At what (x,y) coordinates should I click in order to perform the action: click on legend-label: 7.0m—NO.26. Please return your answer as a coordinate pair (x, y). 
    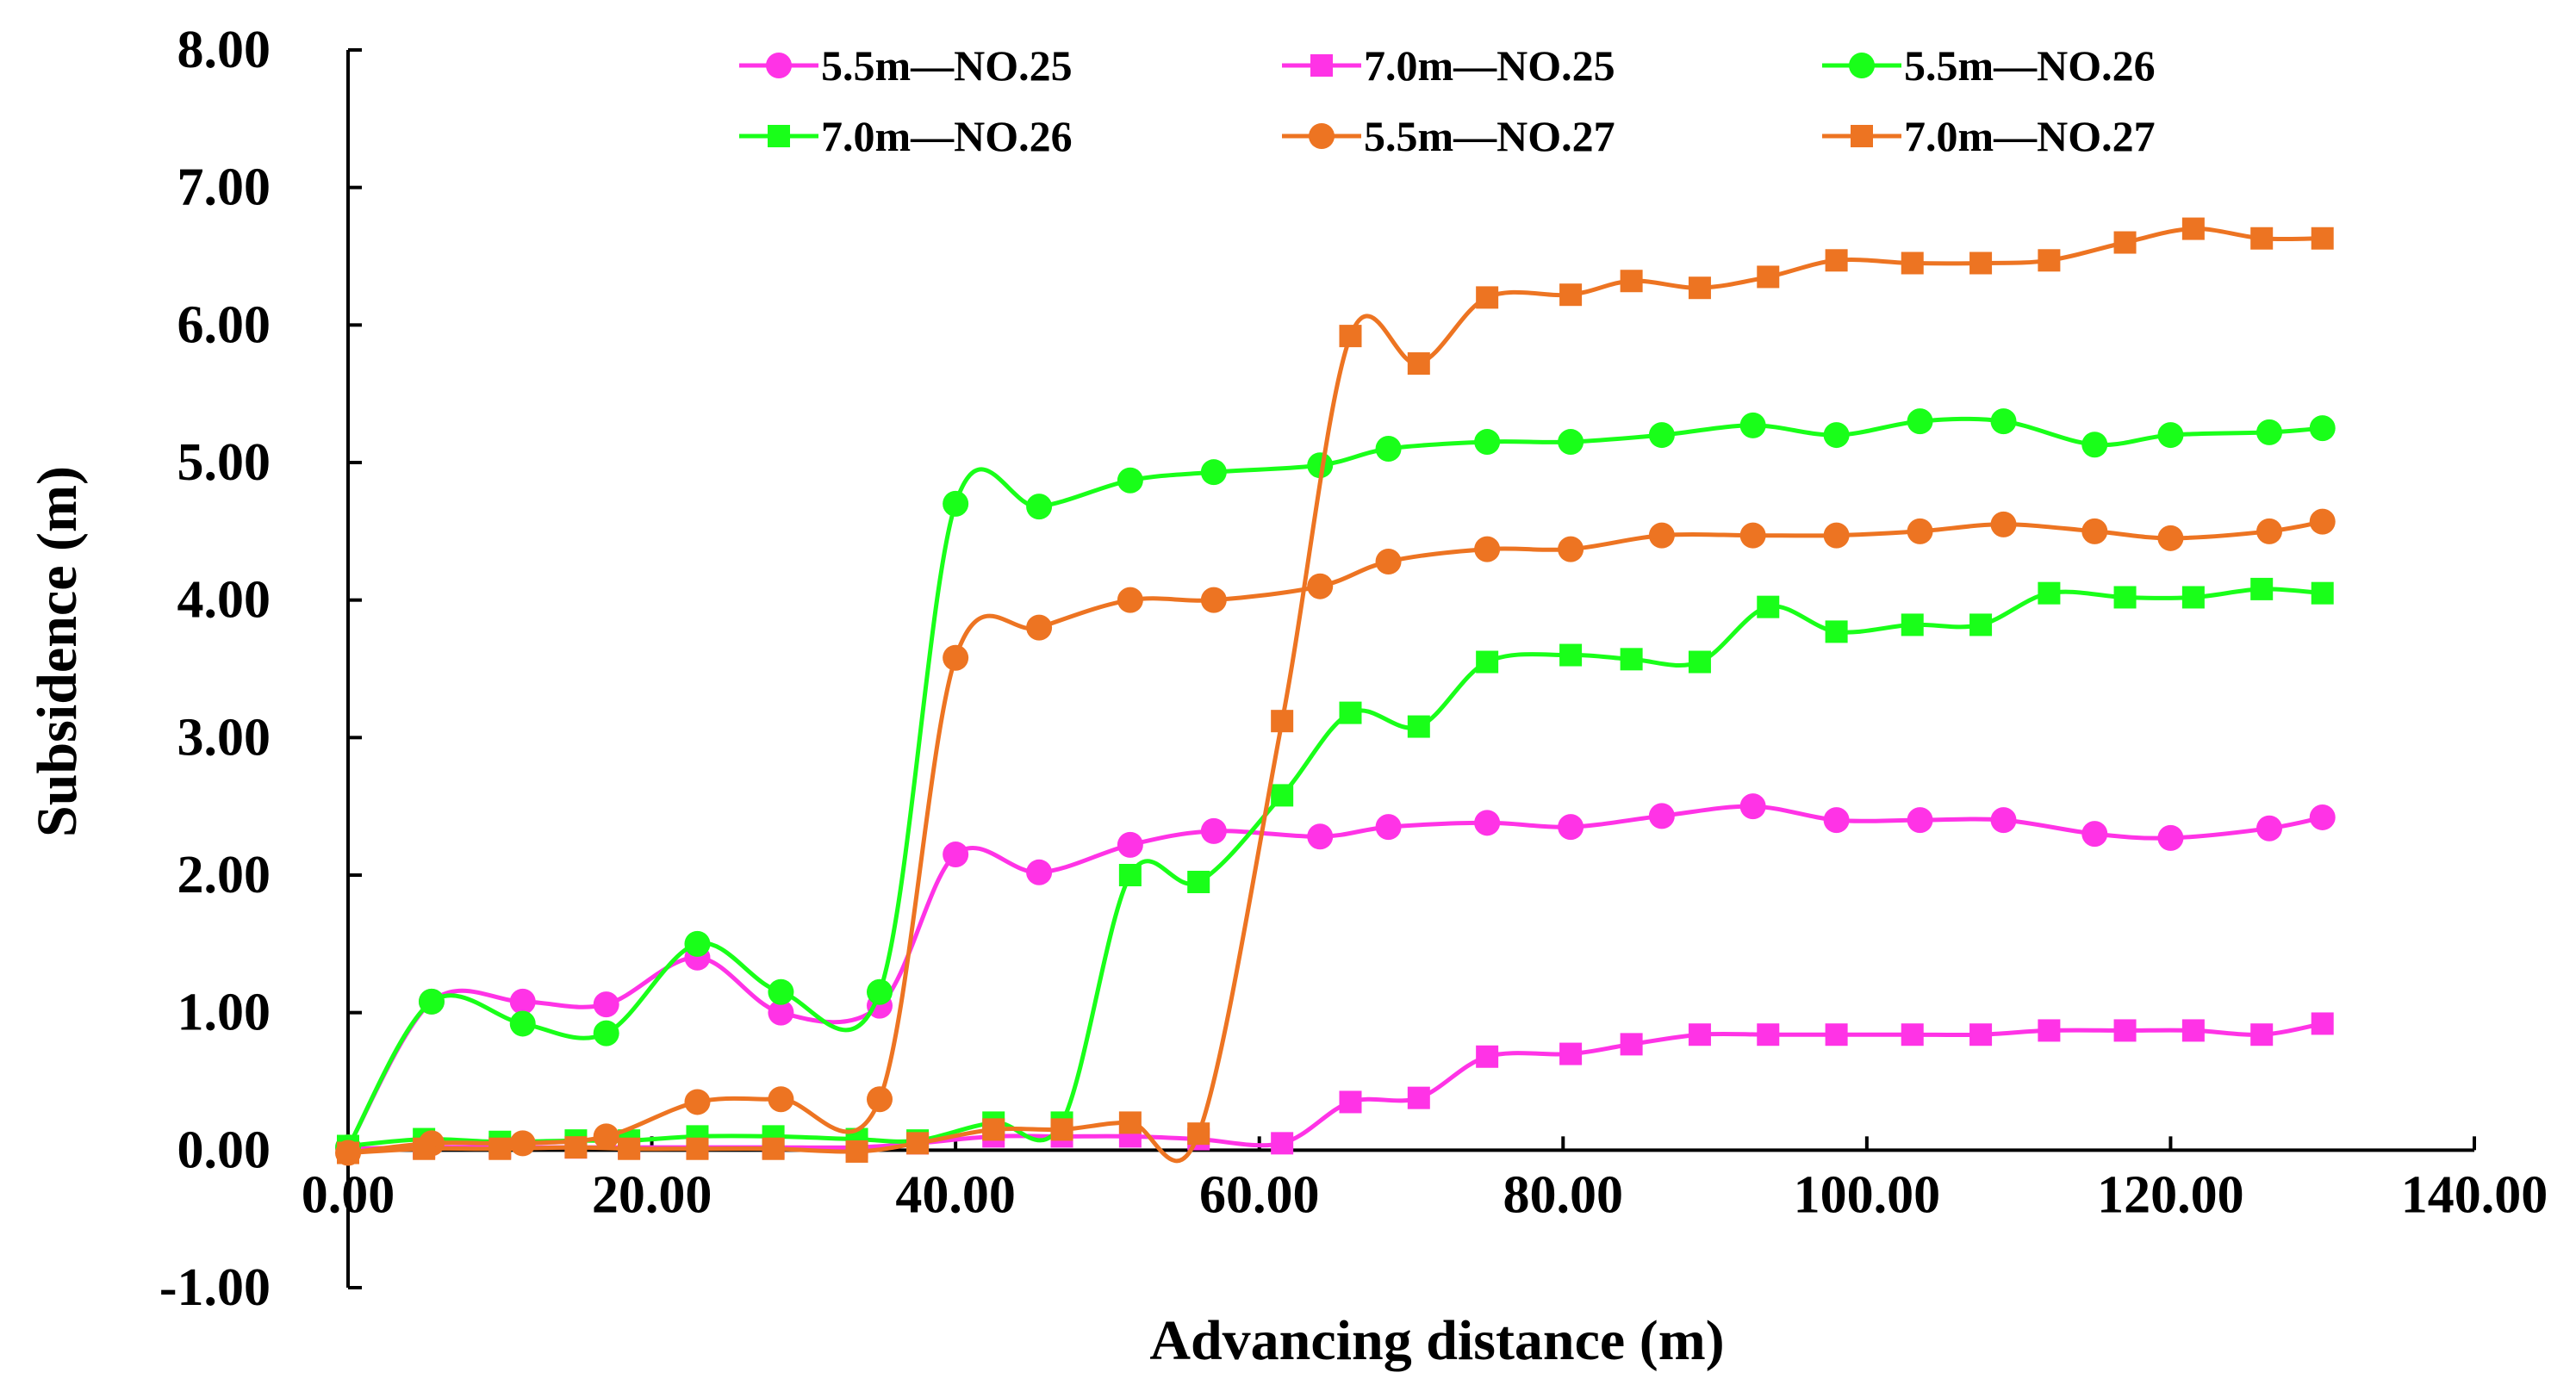
    Looking at the image, I should click on (947, 136).